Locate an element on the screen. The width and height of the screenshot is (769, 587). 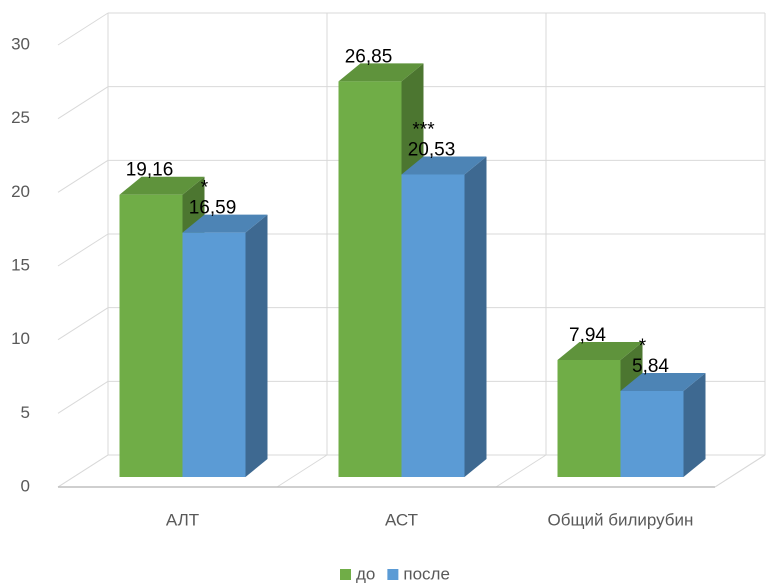
value-label: 5,84 is located at coordinates (650, 366).